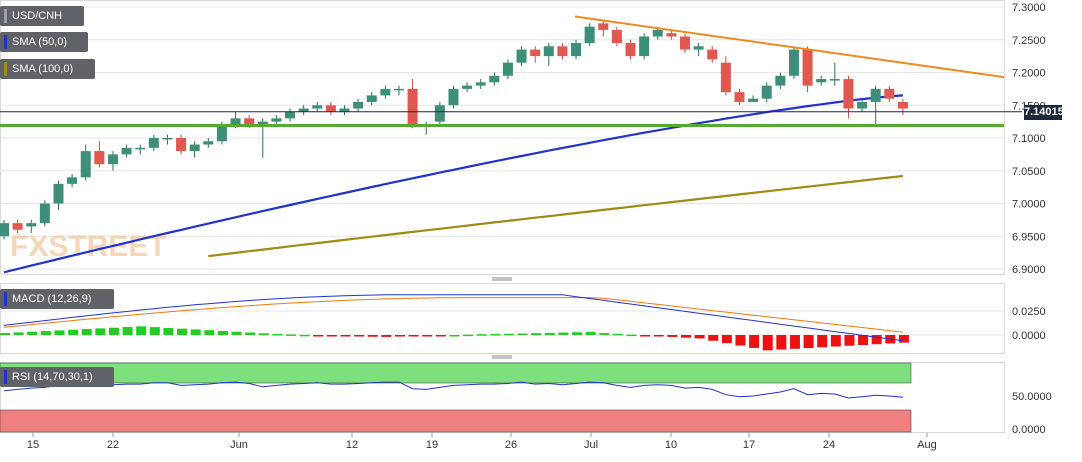  I want to click on macd-tag: MACD (12,26,9), so click(57, 299).